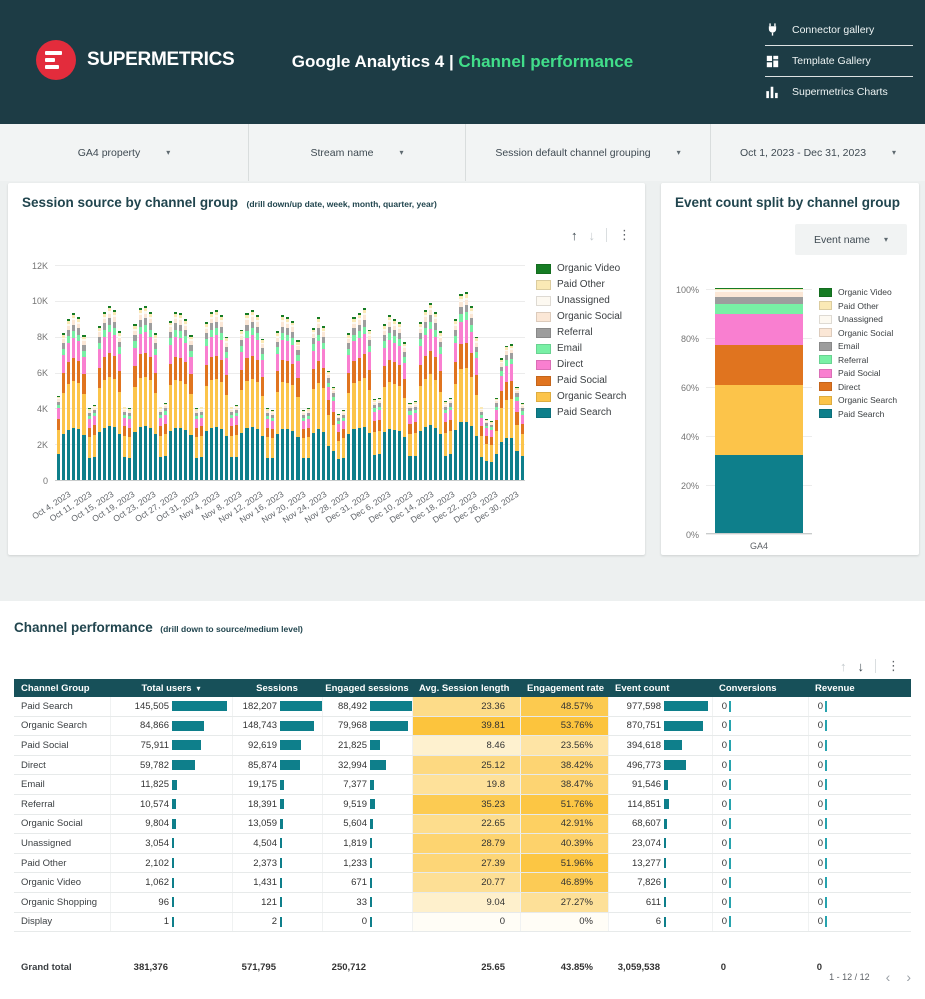 Image resolution: width=925 pixels, height=999 pixels. What do you see at coordinates (858, 319) in the screenshot?
I see `legend-item-unassigned: Unassigned` at bounding box center [858, 319].